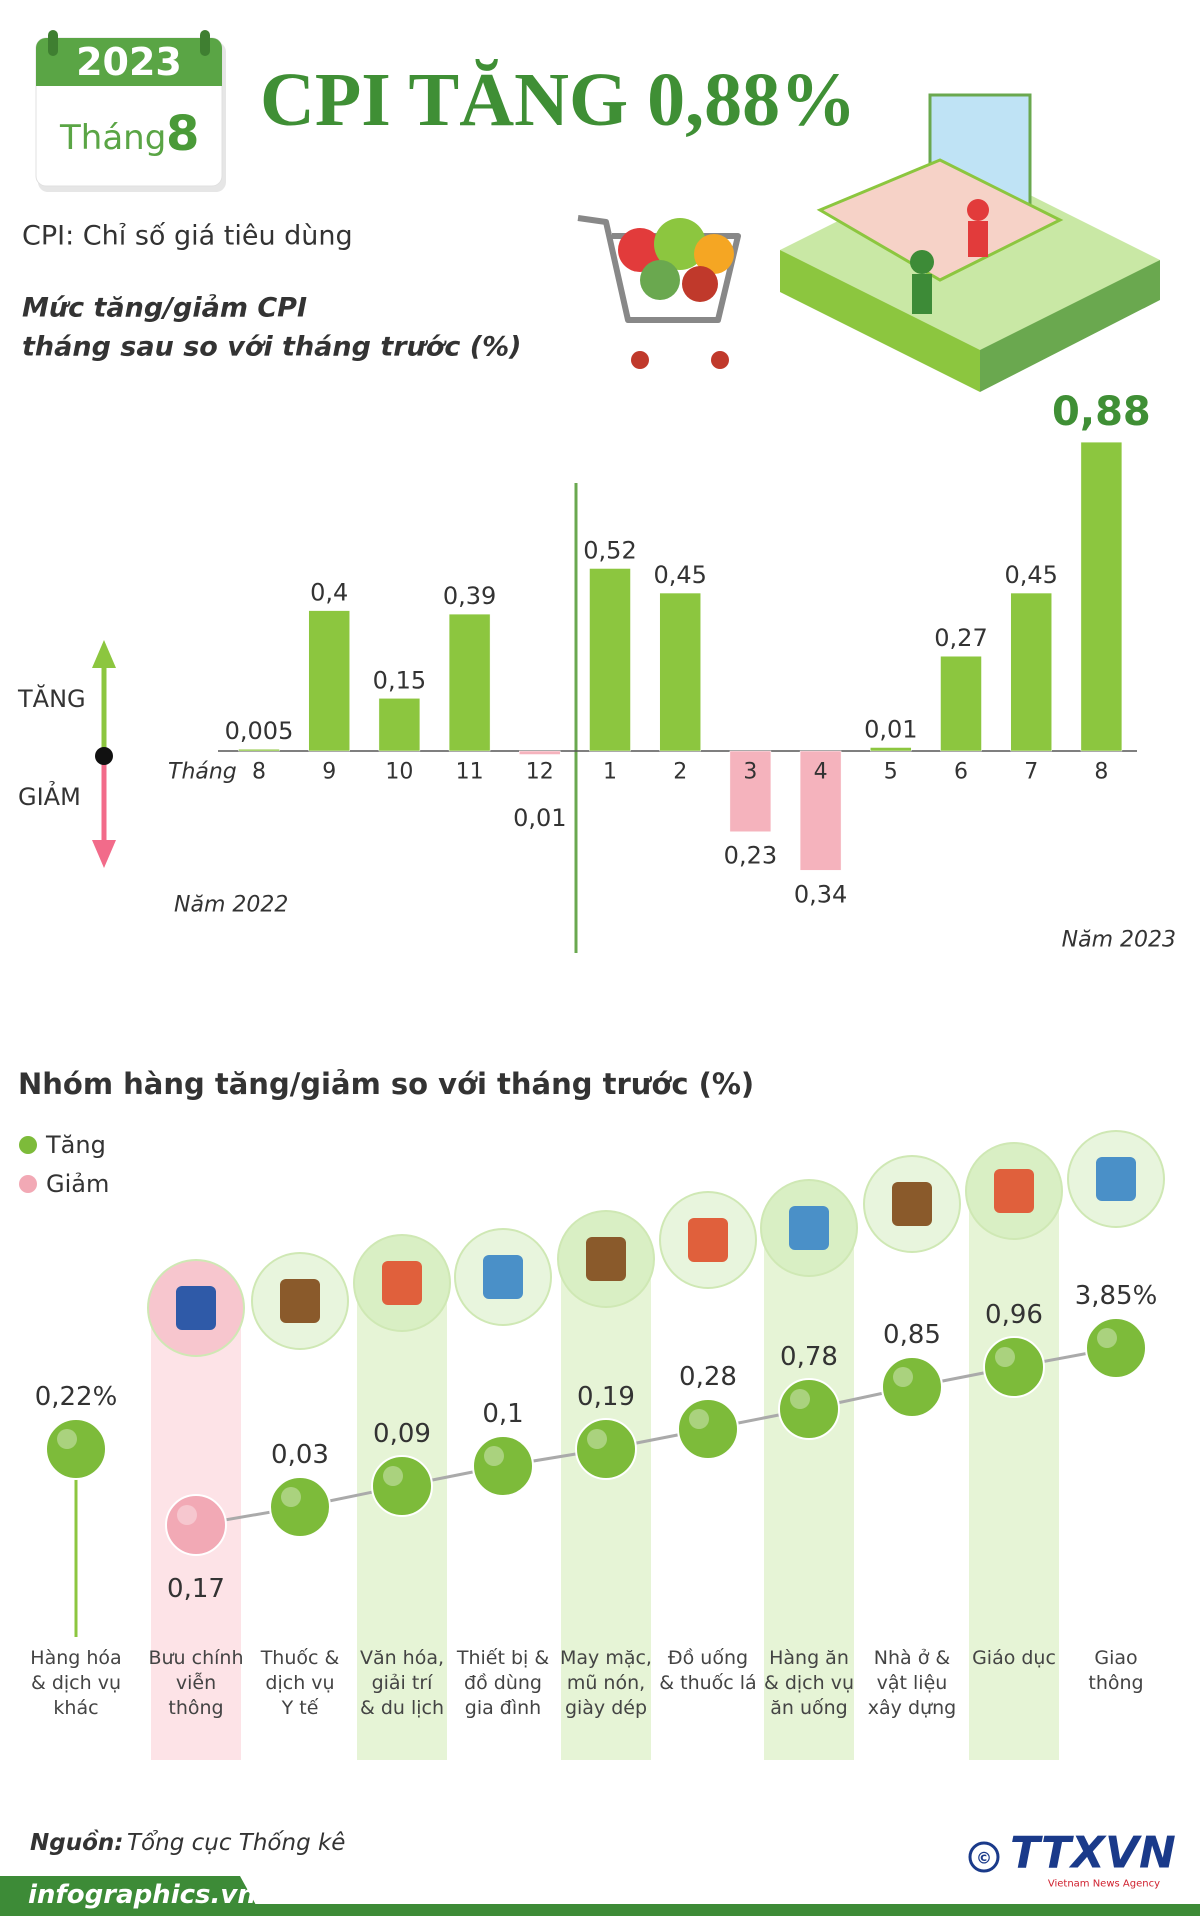 The height and width of the screenshot is (1916, 1200). What do you see at coordinates (809, 1357) in the screenshot?
I see `value-label: 0,78` at bounding box center [809, 1357].